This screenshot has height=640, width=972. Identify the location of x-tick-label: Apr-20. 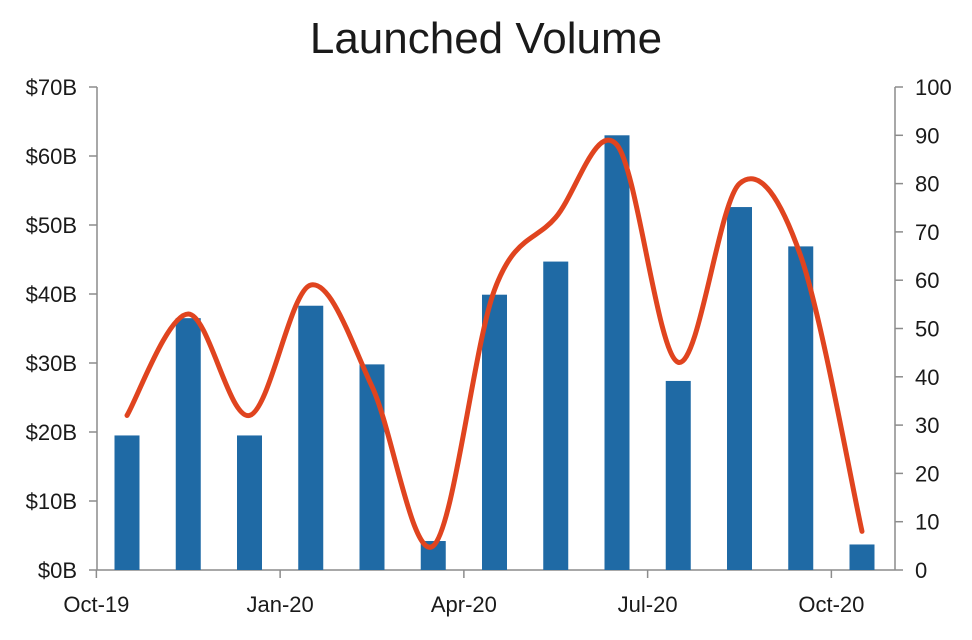
(464, 604).